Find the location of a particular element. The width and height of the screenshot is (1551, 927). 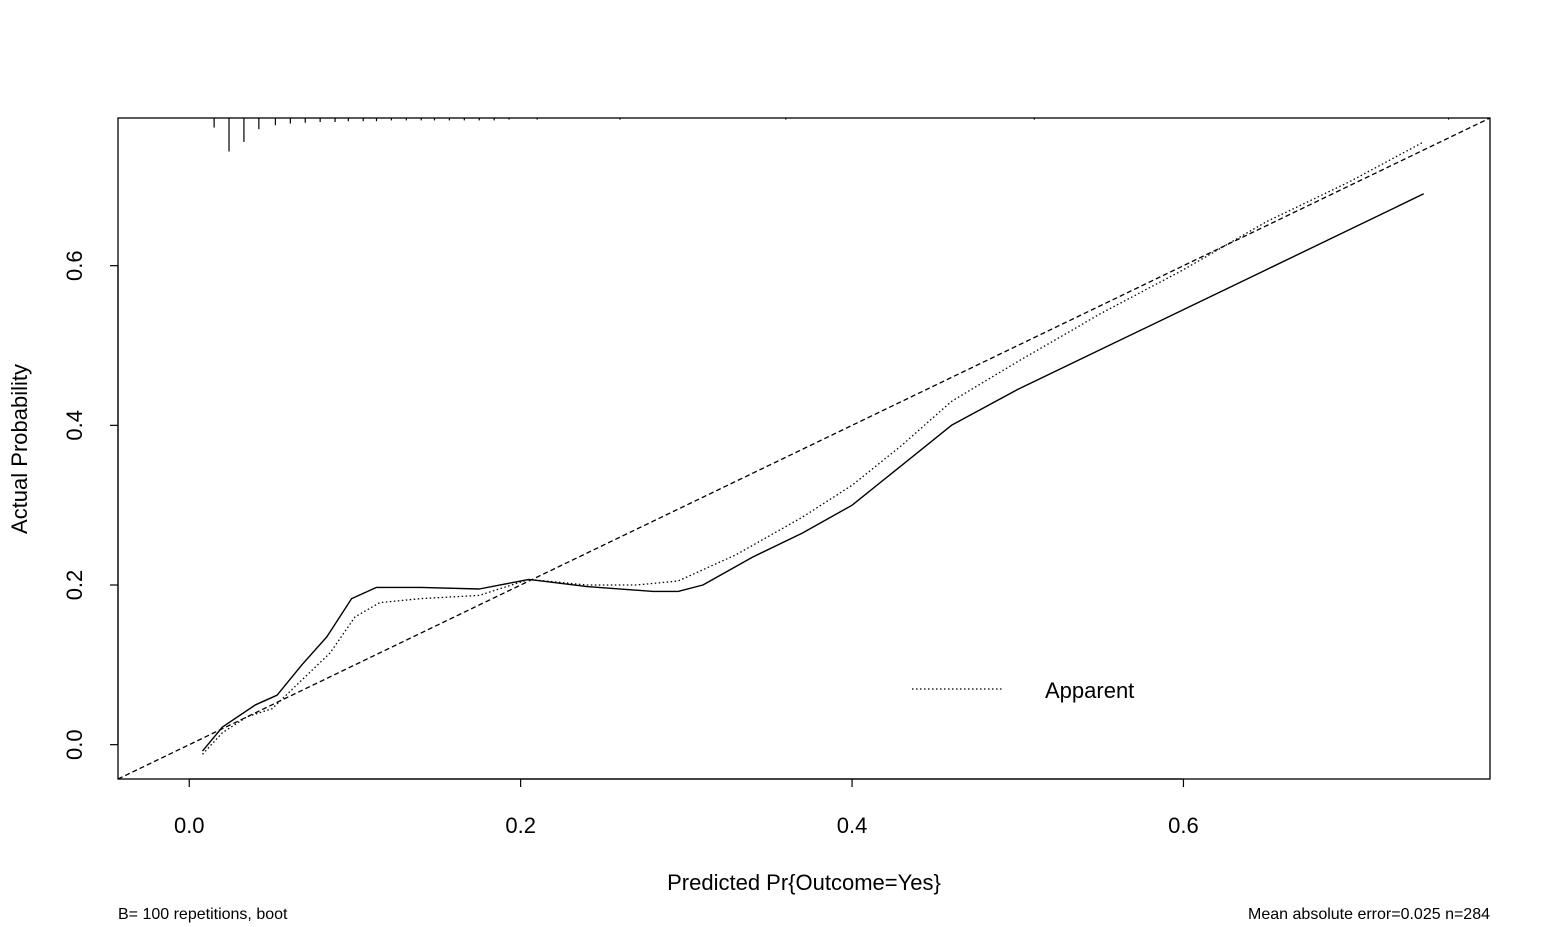

y-axis: 0.0 0.2 0.4 0.6 is located at coordinates (90, 505).